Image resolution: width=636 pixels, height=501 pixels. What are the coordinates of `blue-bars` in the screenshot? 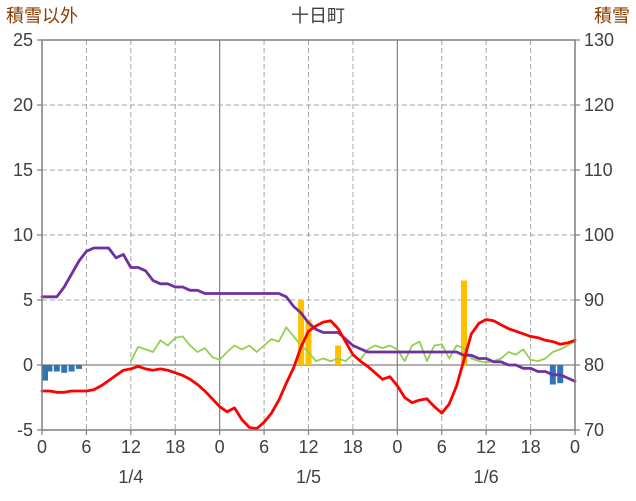 It's located at (303, 375).